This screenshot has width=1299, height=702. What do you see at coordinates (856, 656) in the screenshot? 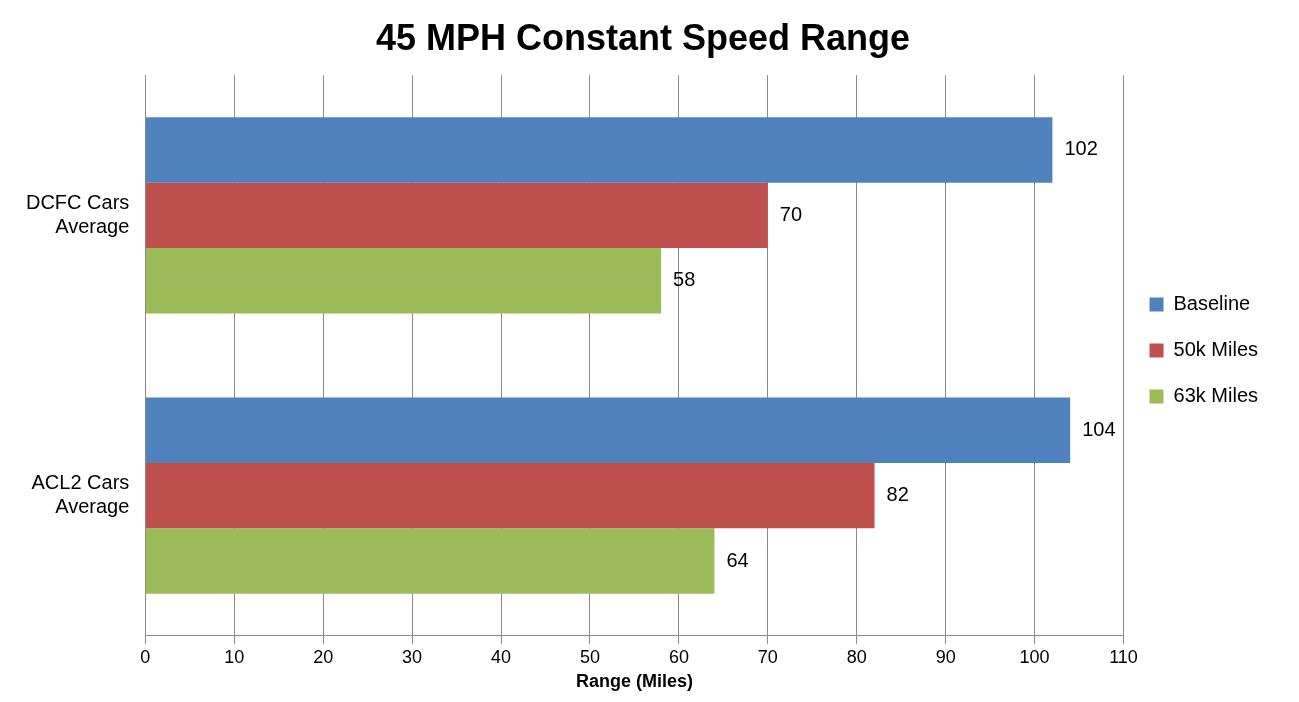
I see `x-tick-label: 80` at bounding box center [856, 656].